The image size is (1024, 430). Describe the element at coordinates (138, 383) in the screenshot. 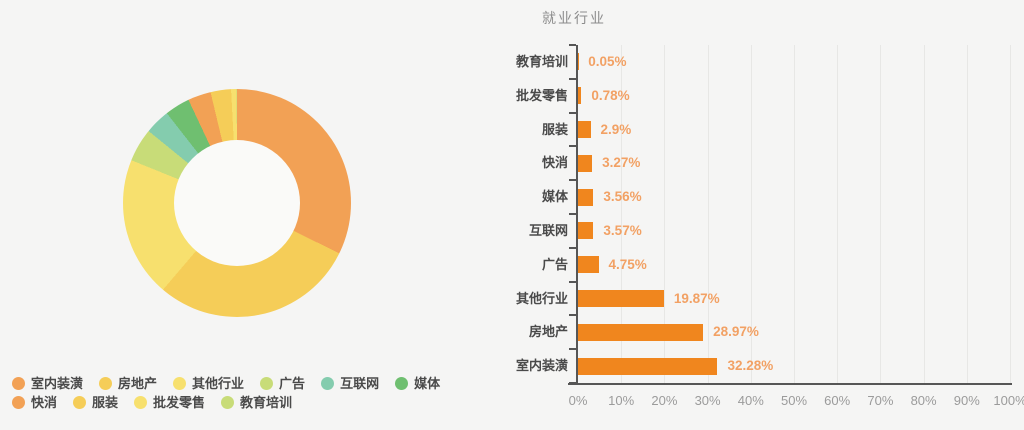

I see `legend-label: 房地产` at that location.